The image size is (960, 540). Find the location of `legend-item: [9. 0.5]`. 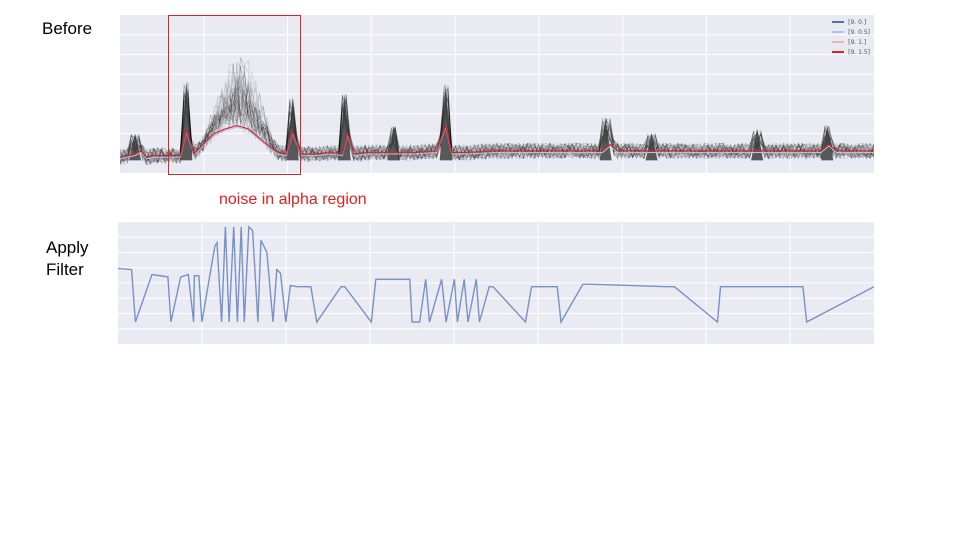

legend-item: [9. 0.5] is located at coordinates (851, 32).